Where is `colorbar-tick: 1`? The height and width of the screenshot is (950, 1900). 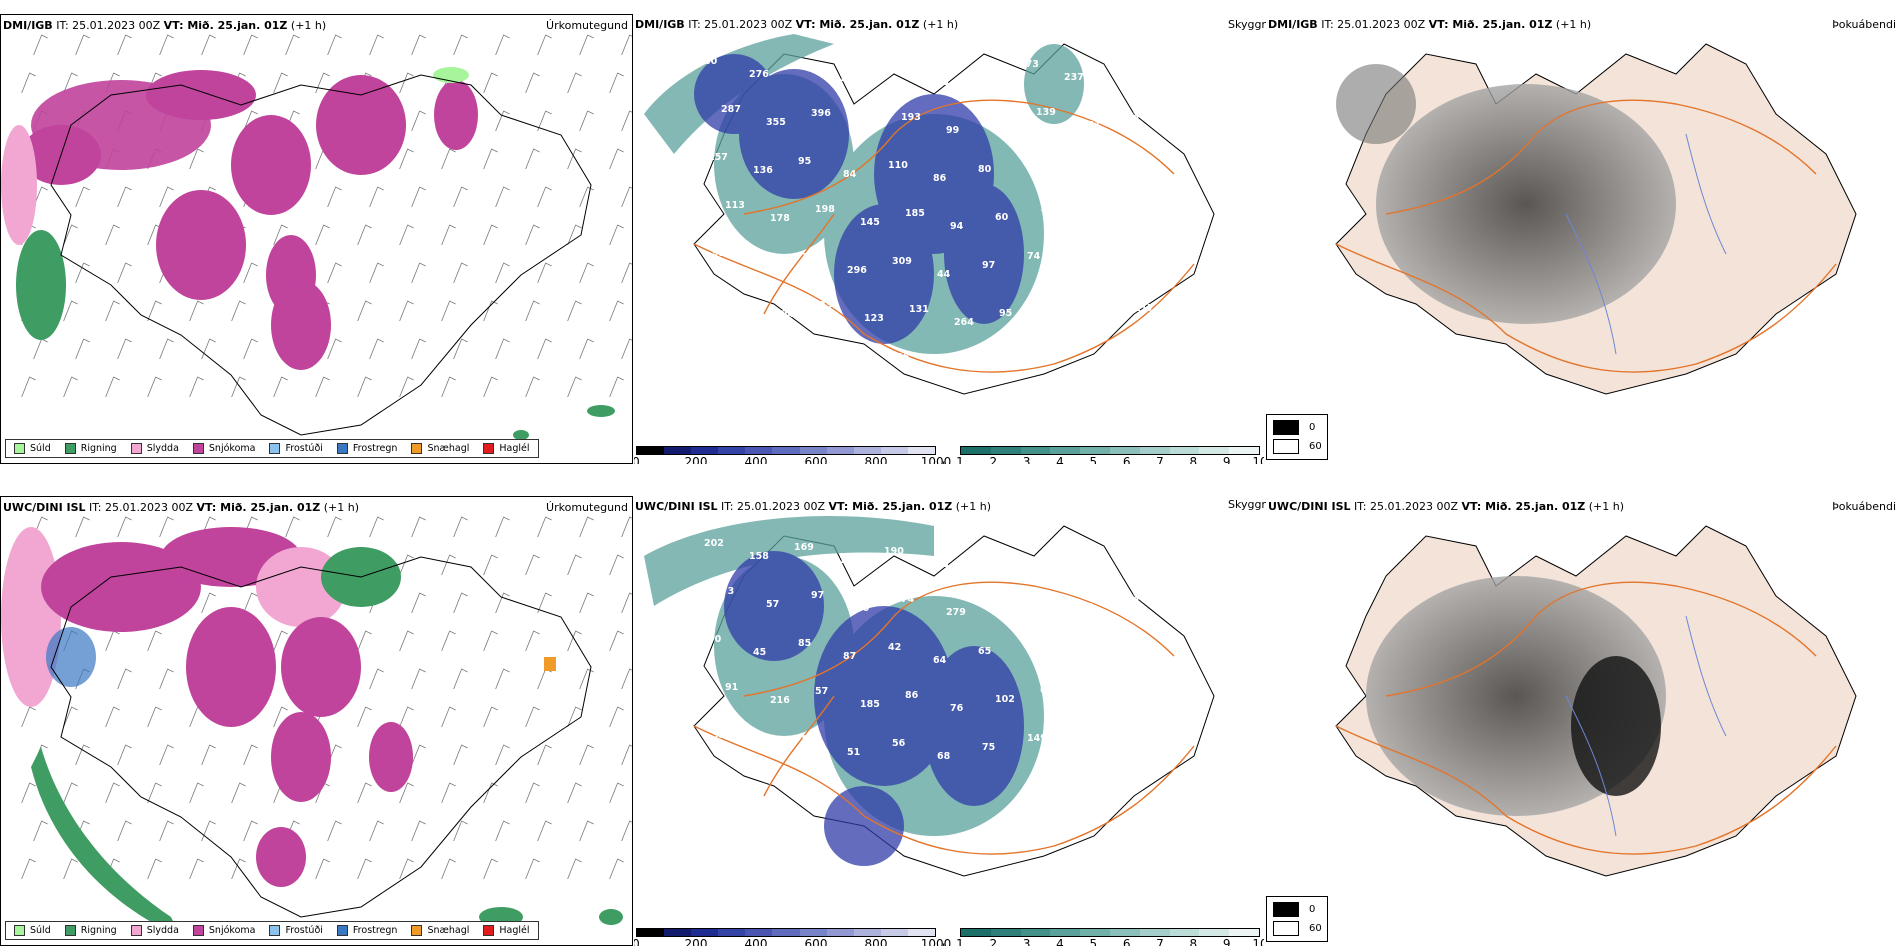
colorbar-tick: 1 is located at coordinates (960, 459).